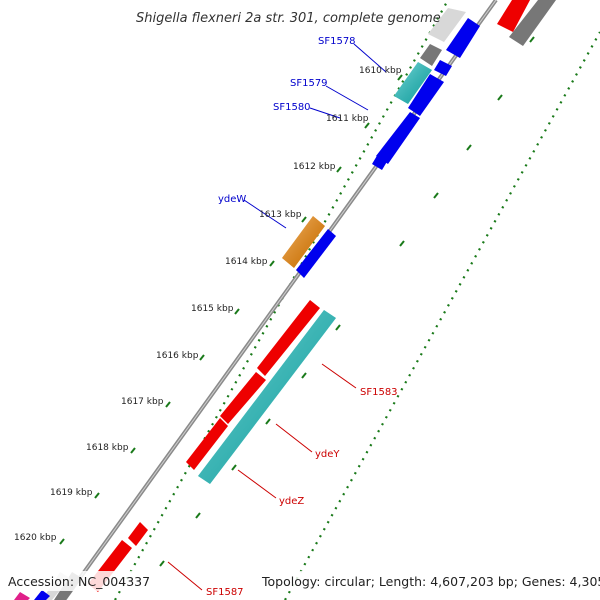 Image resolution: width=600 pixels, height=600 pixels. Describe the element at coordinates (347, 119) in the screenshot. I see `kbp-label: 1611 kbp` at that location.